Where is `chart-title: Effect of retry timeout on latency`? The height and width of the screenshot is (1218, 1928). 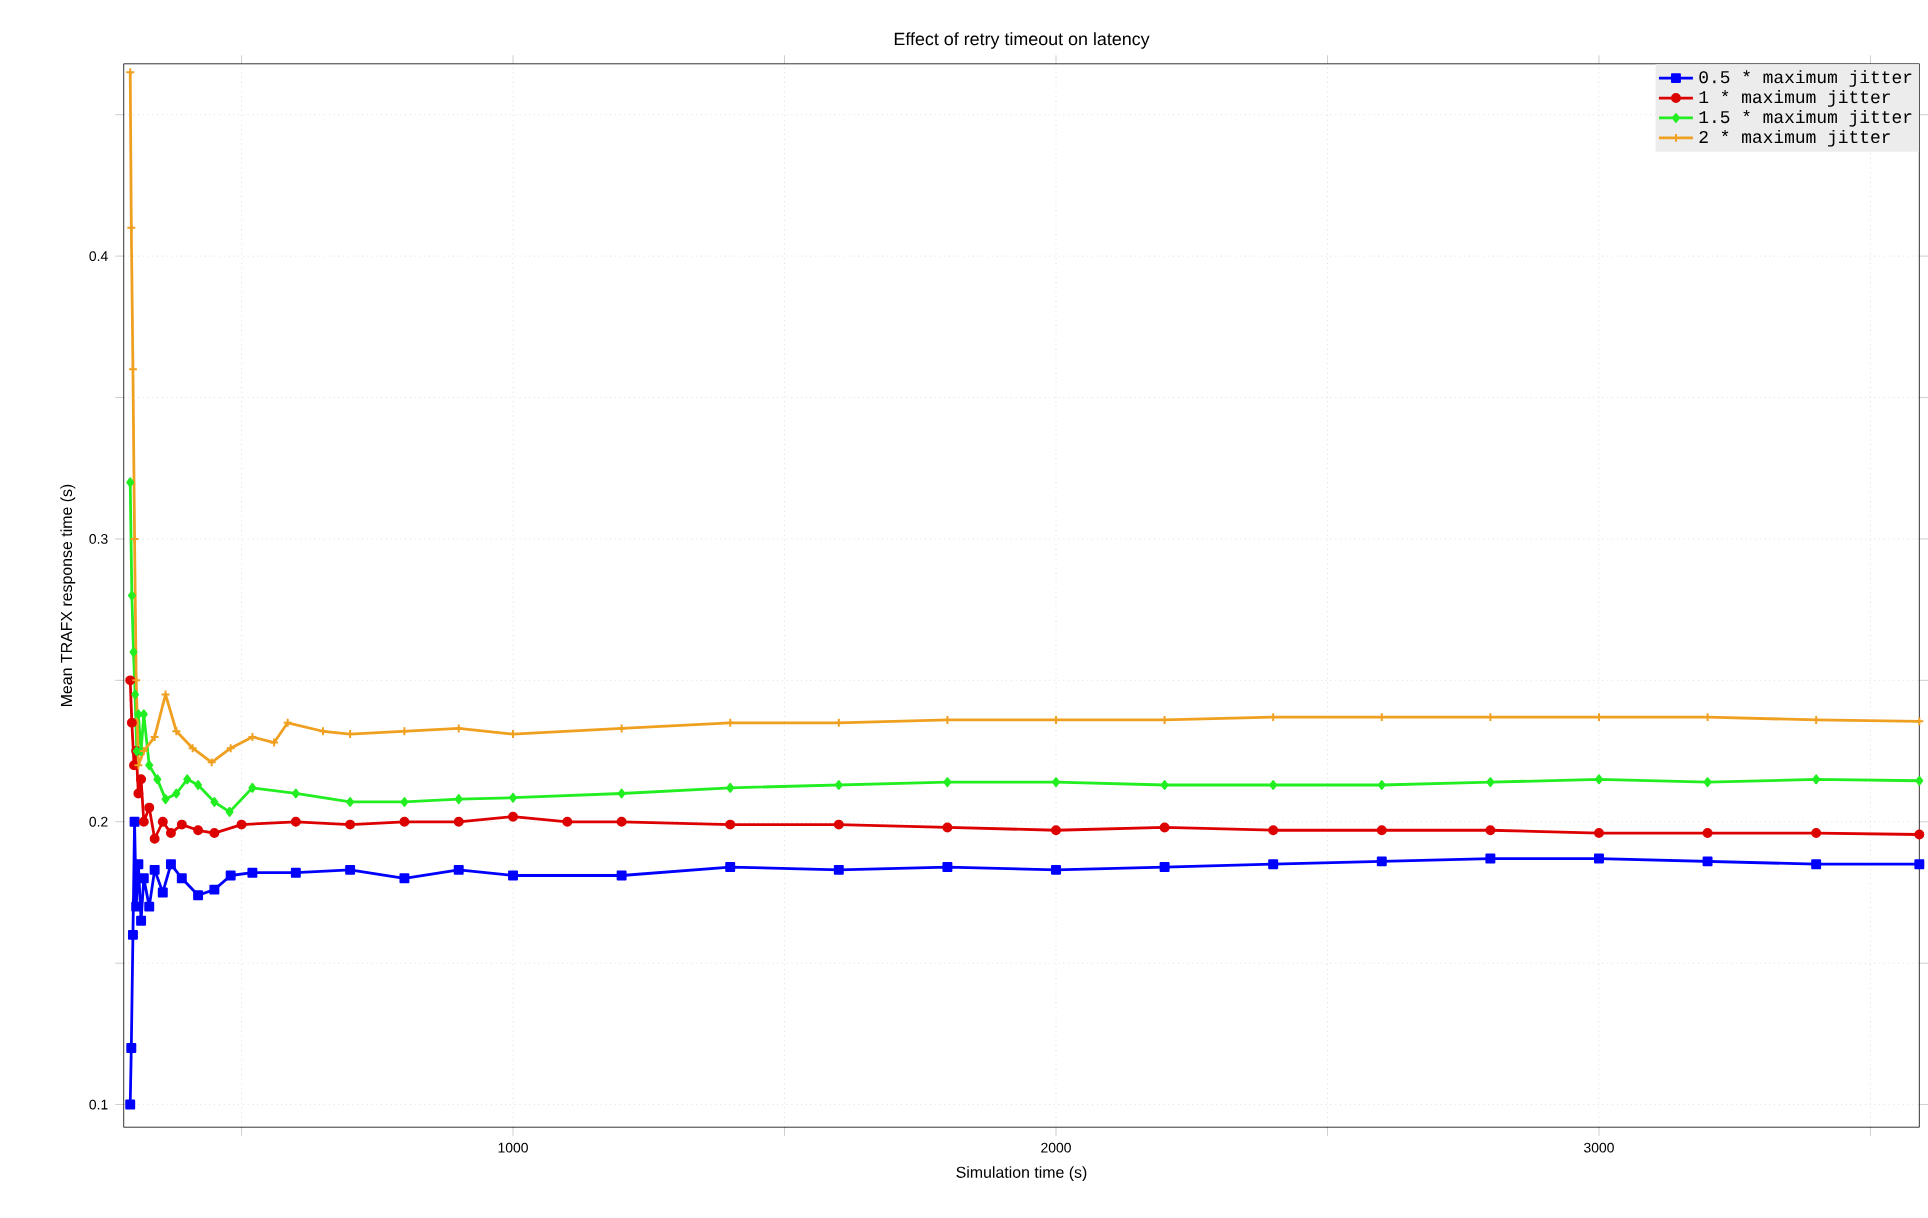
chart-title: Effect of retry timeout on latency is located at coordinates (1022, 41).